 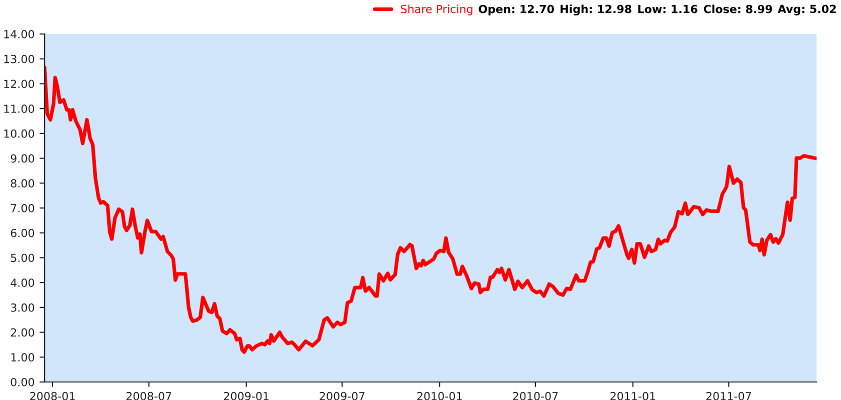 I want to click on x-tick-label: 2011-01, so click(x=633, y=396).